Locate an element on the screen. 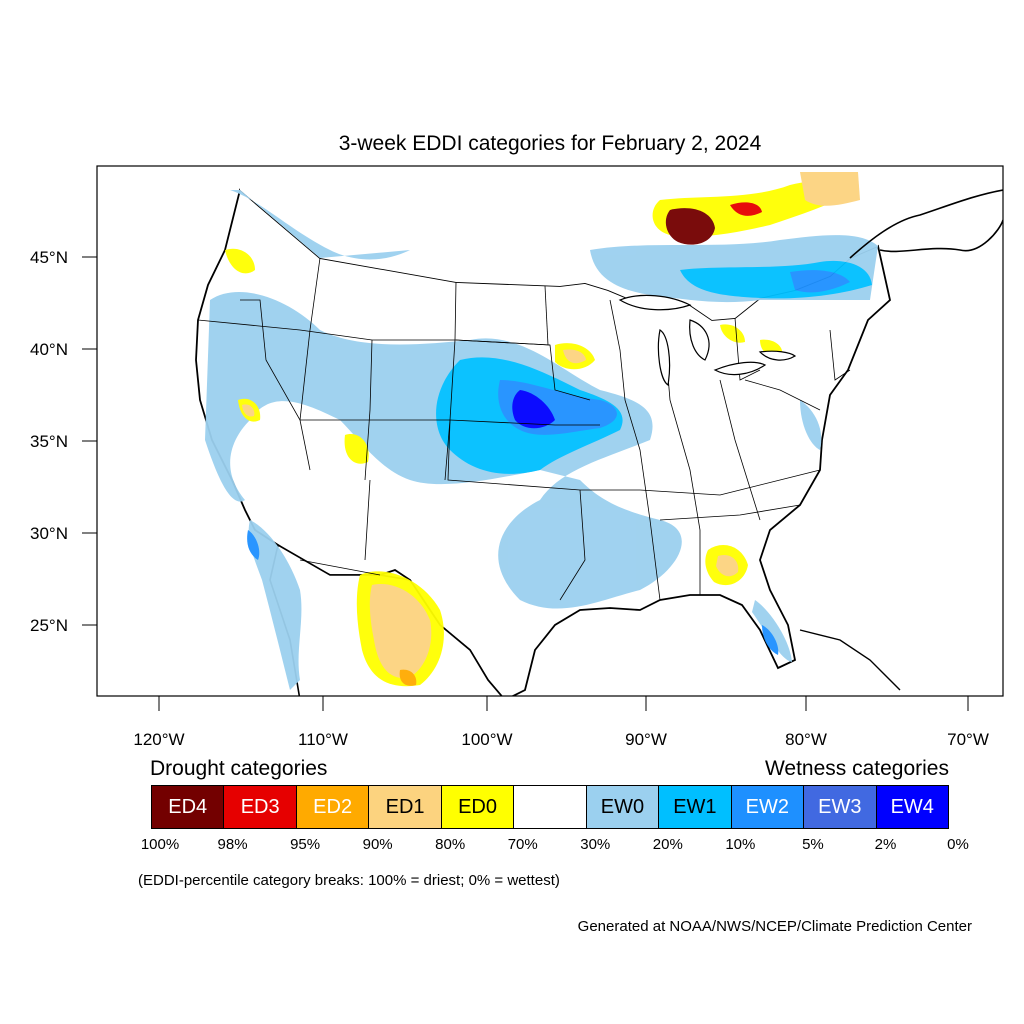 The image size is (1024, 1024). legend-box-ed3: ED3 is located at coordinates (260, 807).